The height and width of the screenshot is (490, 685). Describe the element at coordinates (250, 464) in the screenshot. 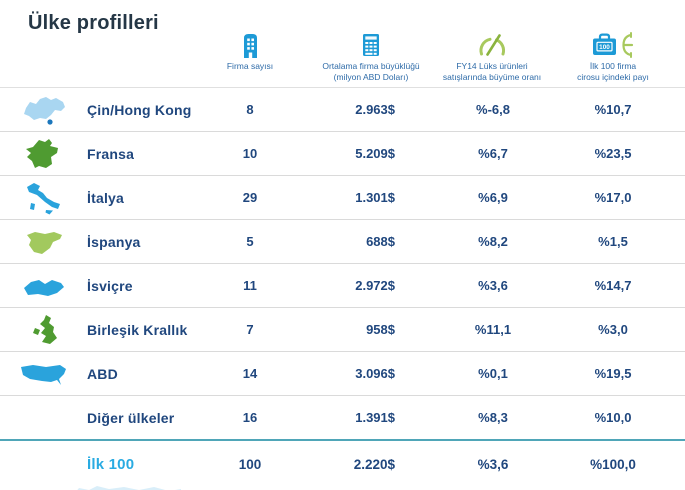

I see `firm-count-total: 100` at that location.